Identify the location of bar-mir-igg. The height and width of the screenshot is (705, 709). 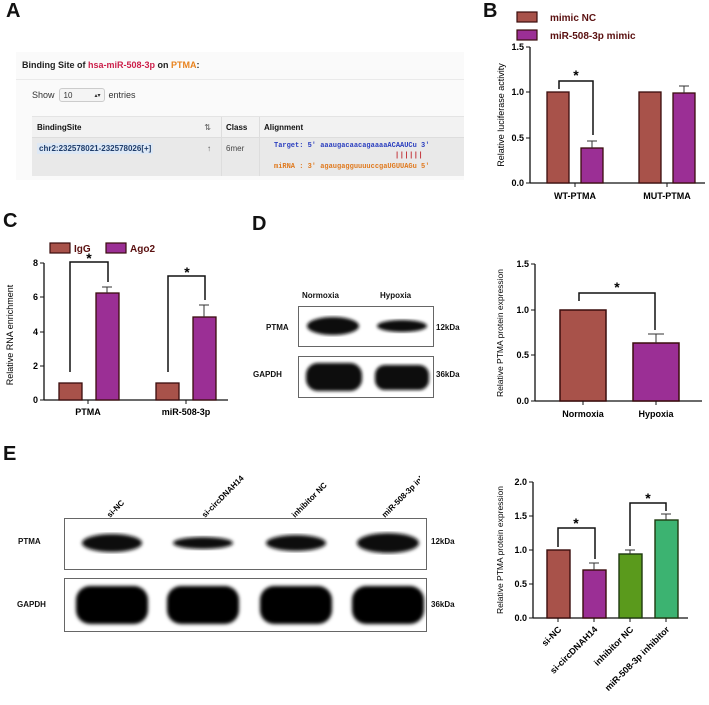
(167, 391).